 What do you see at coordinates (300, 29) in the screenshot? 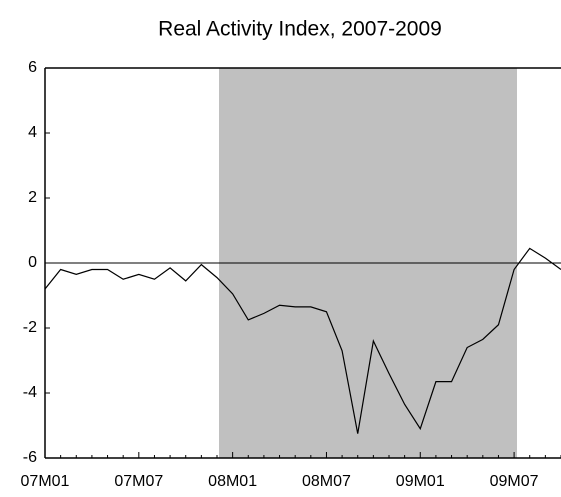
I see `chart-title: Real Activity Index, 2007-2009` at bounding box center [300, 29].